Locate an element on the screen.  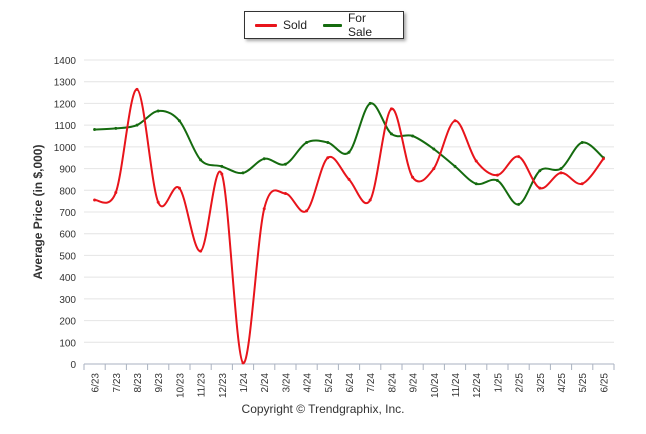
x-tick-label: 6/23 is located at coordinates (96, 383).